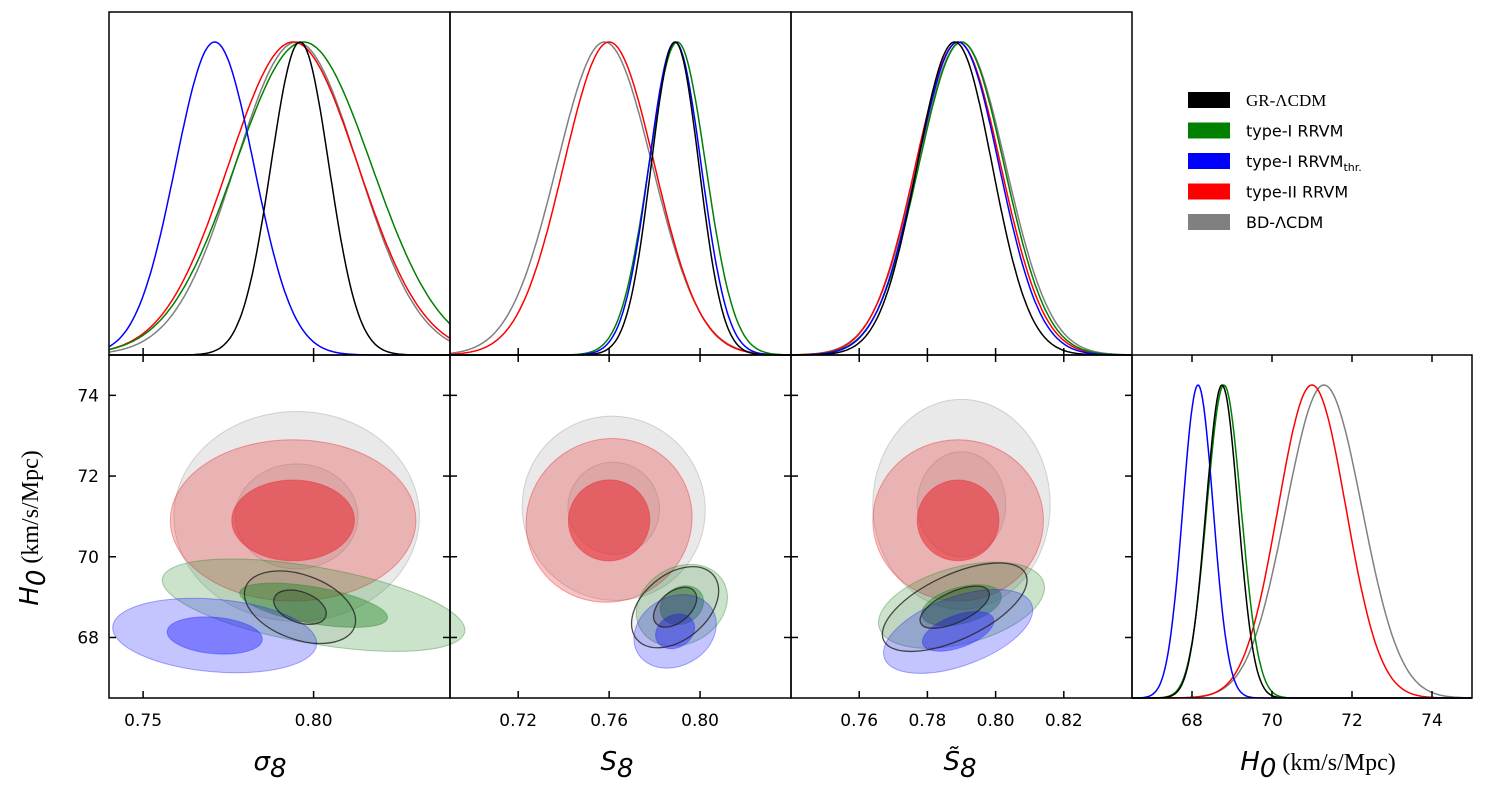 This screenshot has width=1501, height=797. I want to click on x-tick-label-H0: 70, so click(1272, 721).